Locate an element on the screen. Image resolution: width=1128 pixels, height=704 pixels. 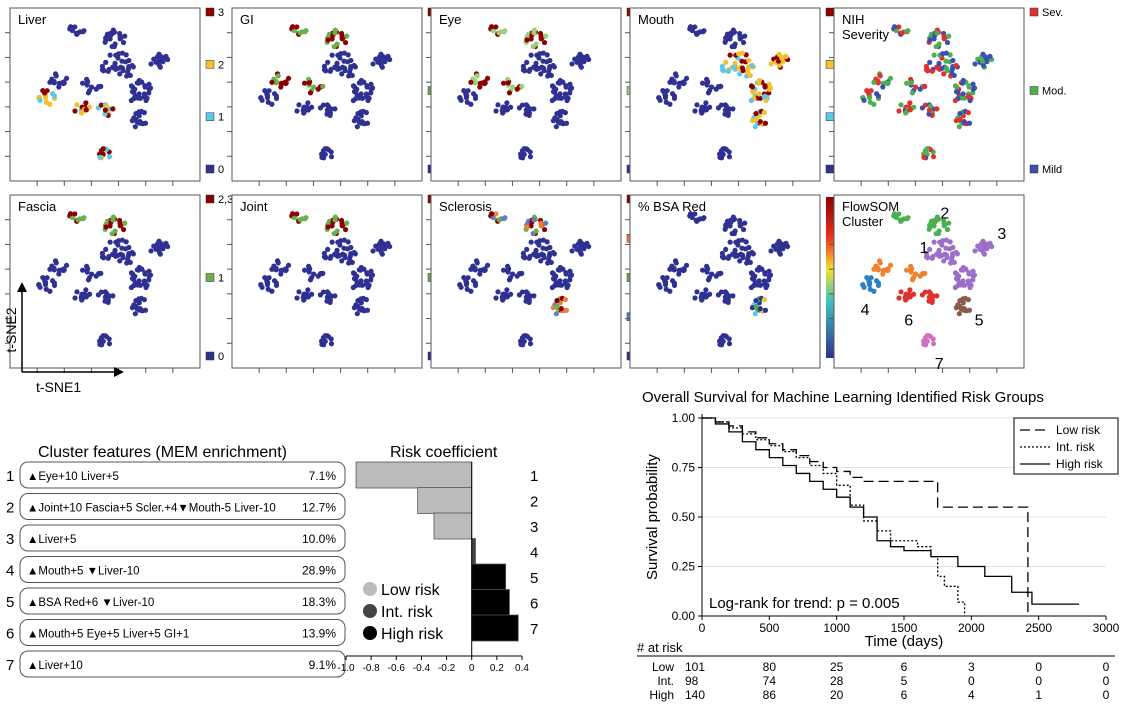
survival-y-tick: 0.00 is located at coordinates (684, 616).